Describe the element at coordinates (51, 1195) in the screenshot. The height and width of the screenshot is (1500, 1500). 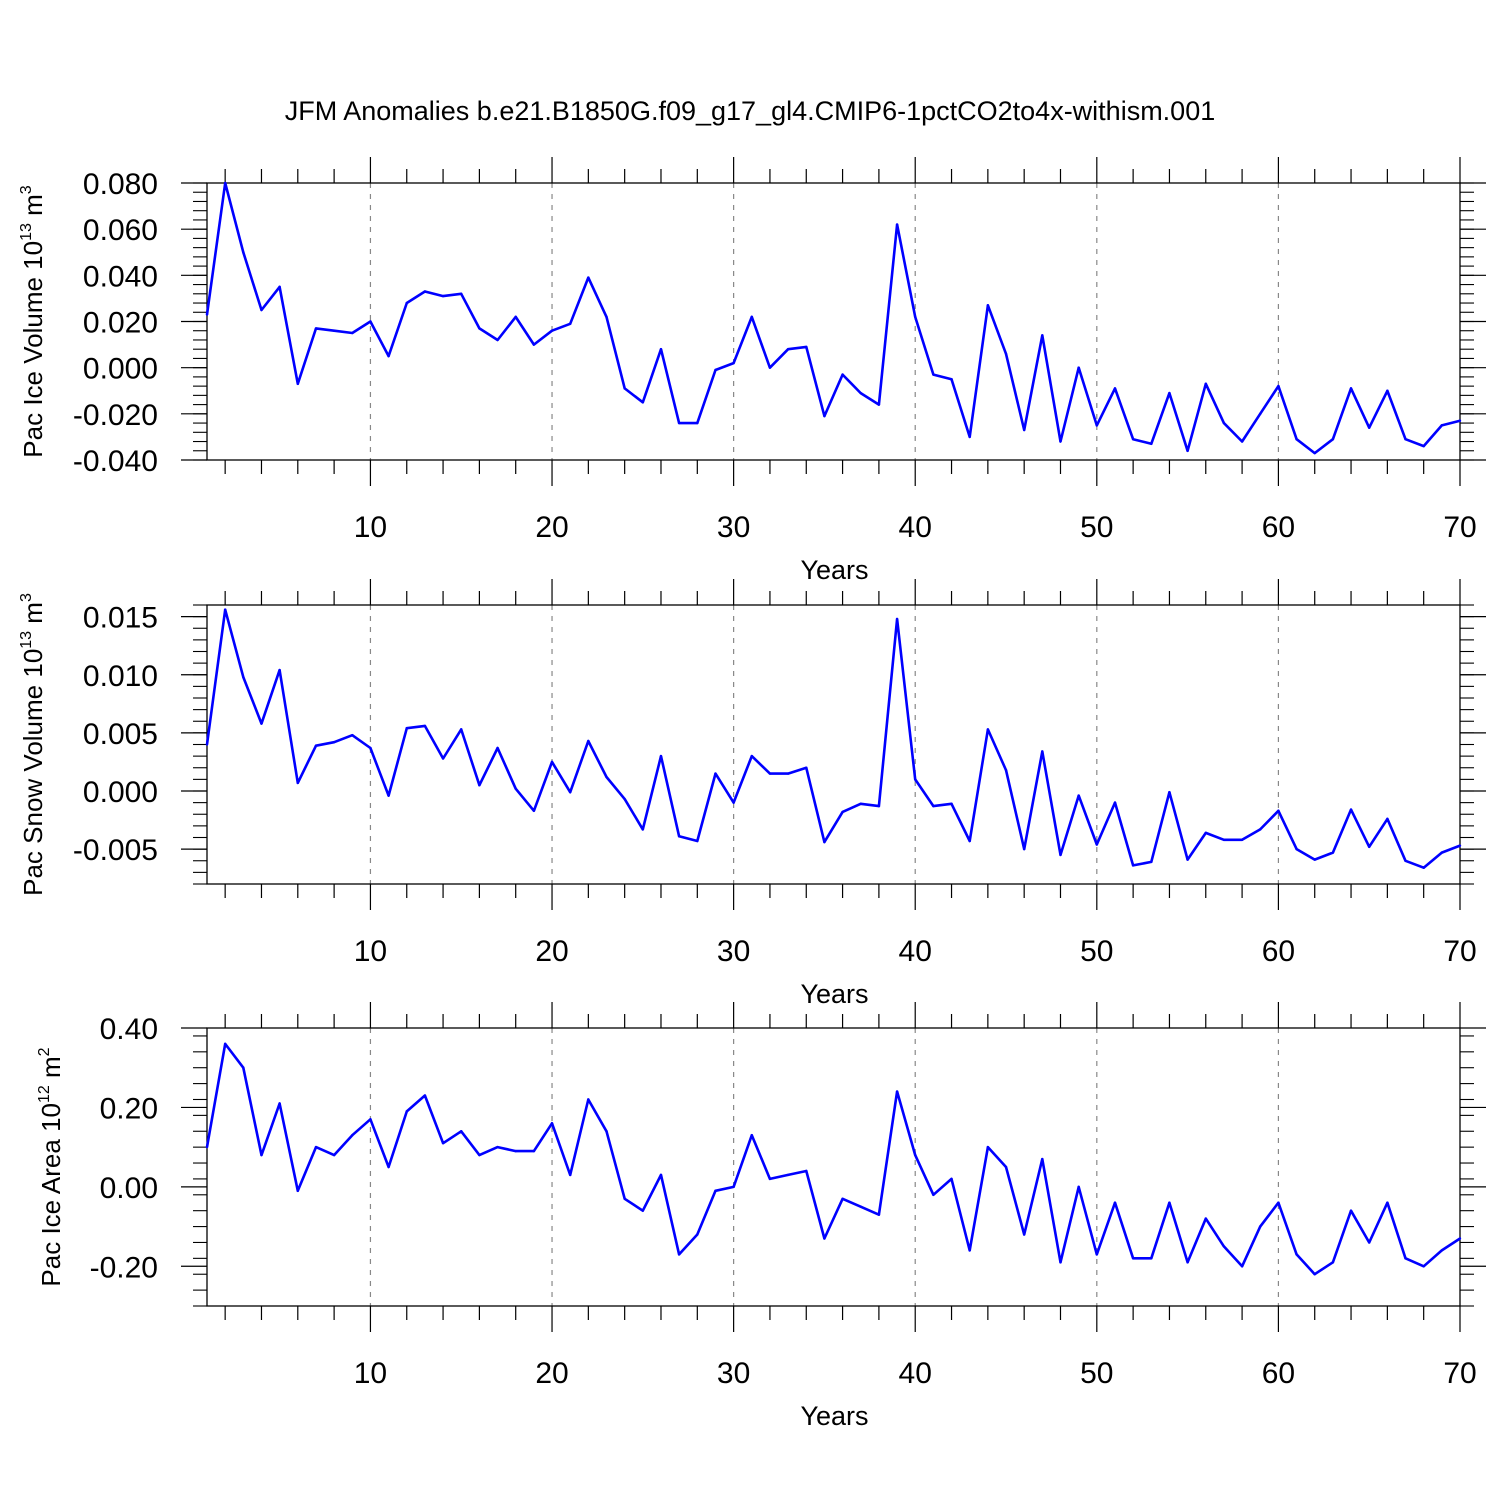
I see `y-axis-label-base: Pac Ice Area 10` at that location.